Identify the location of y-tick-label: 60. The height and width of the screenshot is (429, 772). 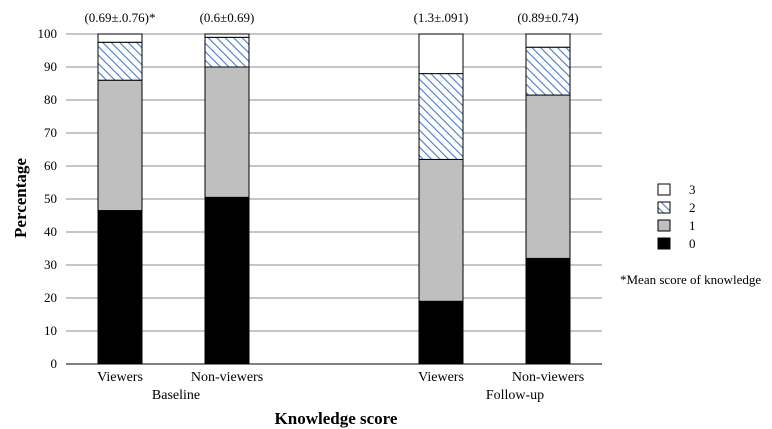
(50, 165).